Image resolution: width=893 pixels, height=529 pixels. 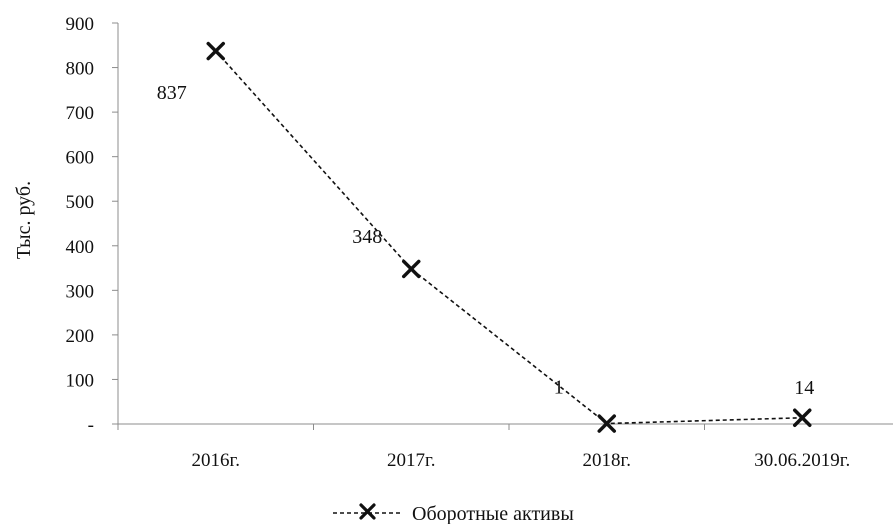 What do you see at coordinates (24, 220) in the screenshot?
I see `y-axis-title: Тыс. руб.` at bounding box center [24, 220].